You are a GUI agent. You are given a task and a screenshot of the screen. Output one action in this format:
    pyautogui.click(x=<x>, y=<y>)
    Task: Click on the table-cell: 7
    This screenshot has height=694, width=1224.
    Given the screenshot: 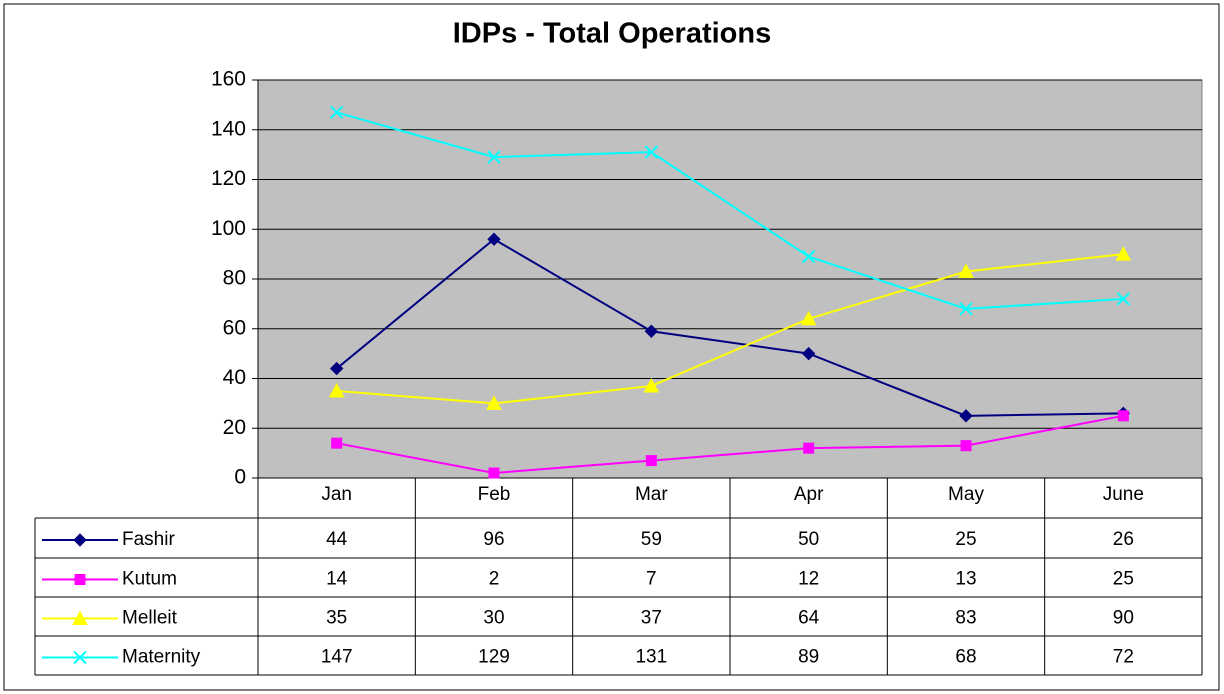 What is the action you would take?
    pyautogui.click(x=651, y=579)
    